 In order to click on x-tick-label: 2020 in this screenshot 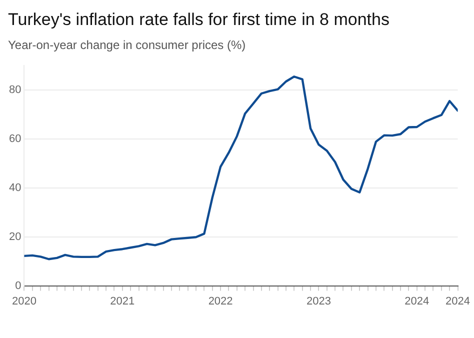, I will do `click(24, 301)`.